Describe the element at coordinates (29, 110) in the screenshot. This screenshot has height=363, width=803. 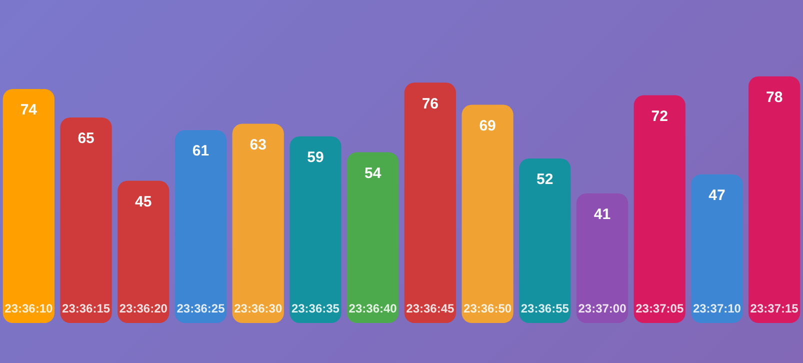
I see `data-label: 74` at that location.